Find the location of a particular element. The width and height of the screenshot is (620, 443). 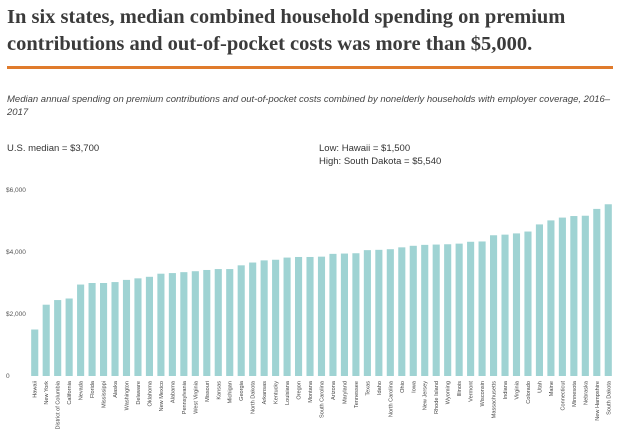

x-tick-label: Maine is located at coordinates (552, 388).